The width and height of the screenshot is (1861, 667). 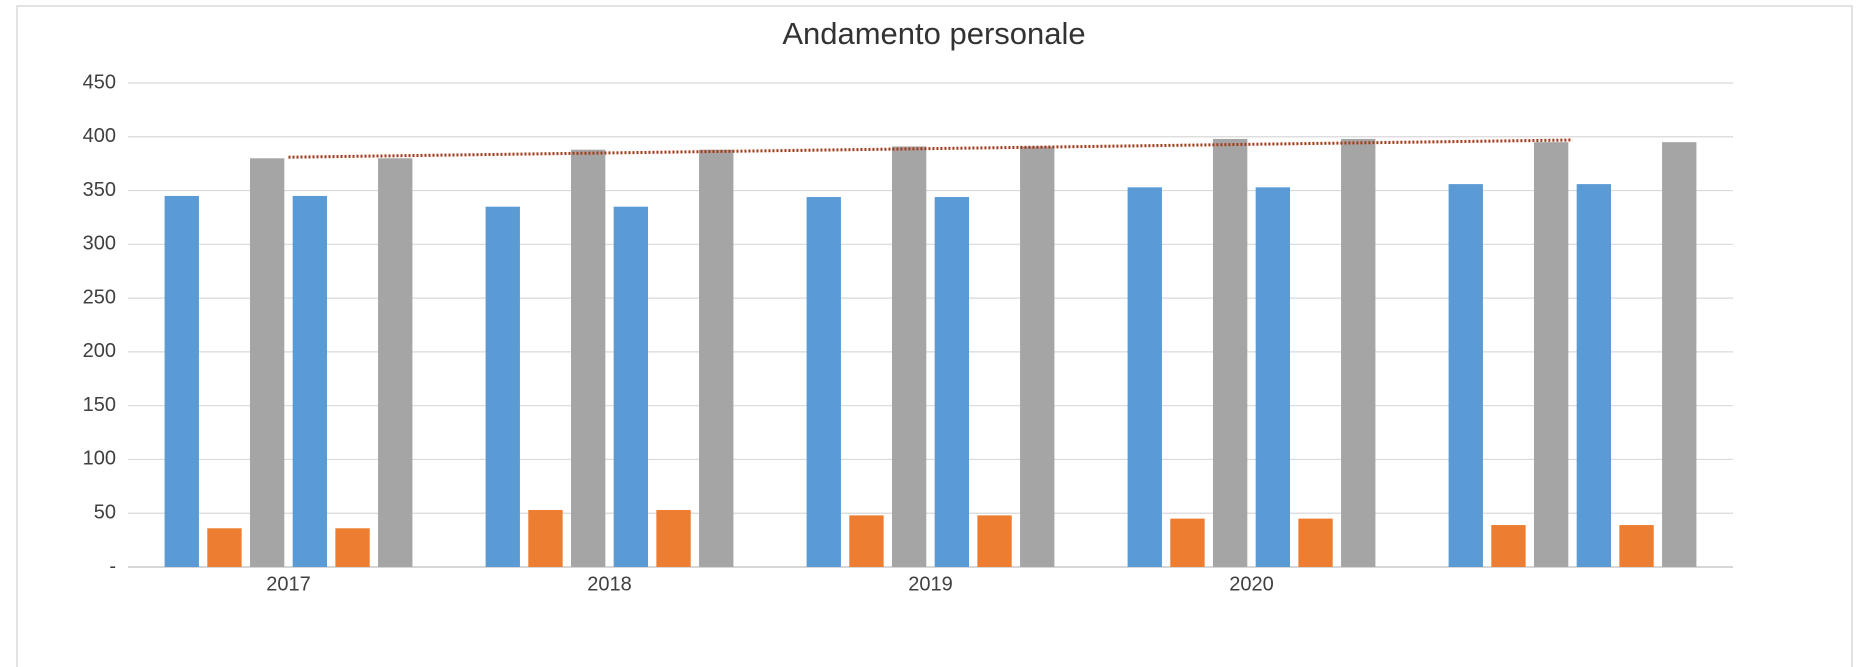 What do you see at coordinates (105, 513) in the screenshot?
I see `y-tick-label: 50` at bounding box center [105, 513].